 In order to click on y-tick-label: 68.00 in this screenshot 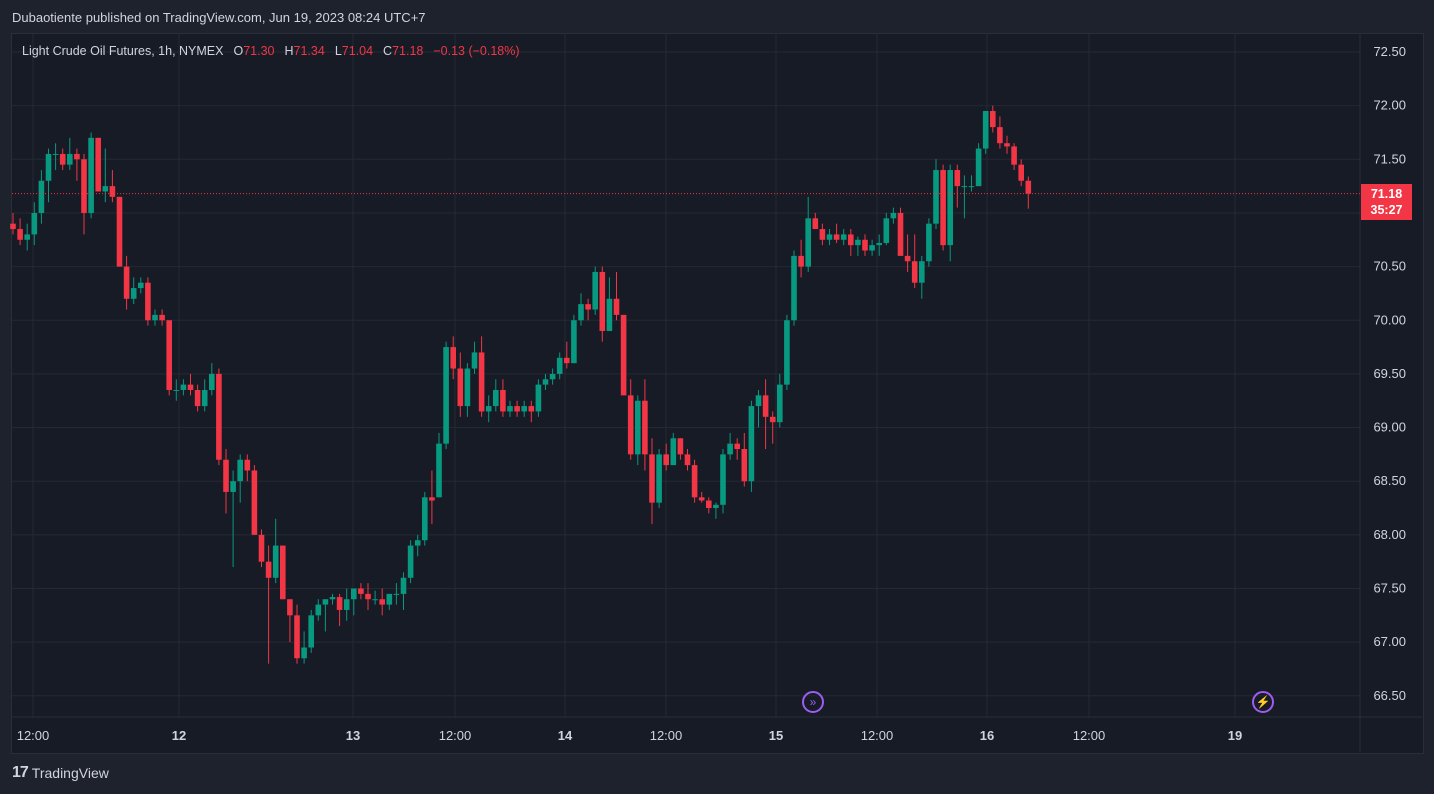, I will do `click(1389, 534)`.